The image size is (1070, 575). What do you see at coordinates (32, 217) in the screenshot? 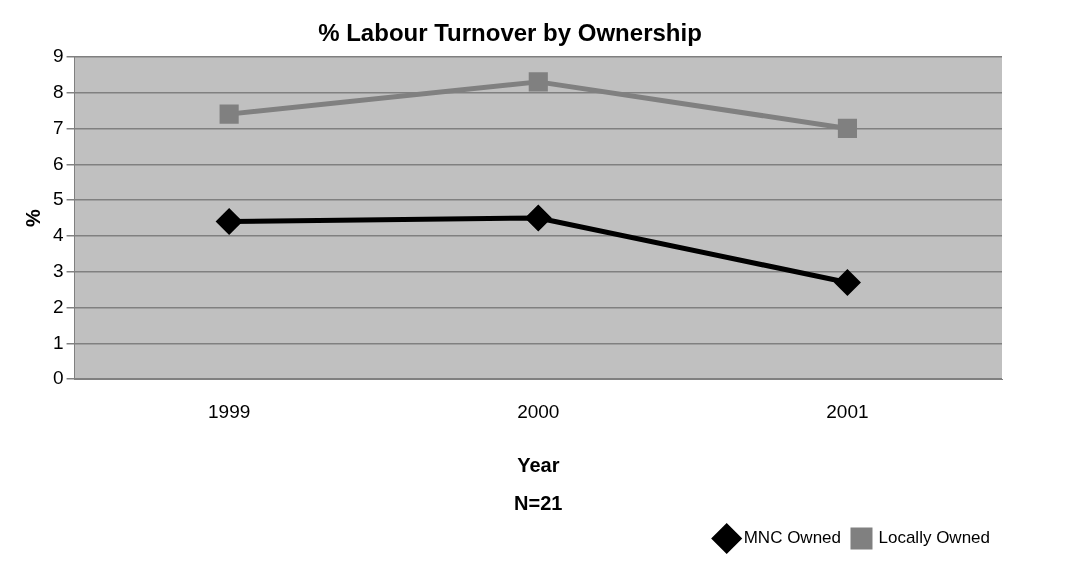
I see `y-axis-title: %` at bounding box center [32, 217].